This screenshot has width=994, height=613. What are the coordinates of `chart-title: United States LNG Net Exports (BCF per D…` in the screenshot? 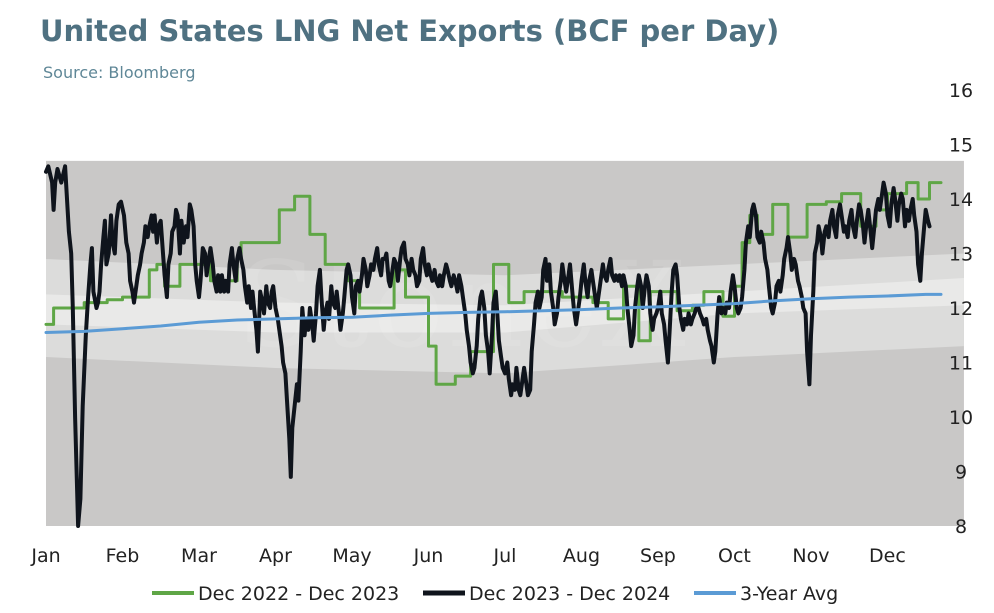 It's located at (410, 31).